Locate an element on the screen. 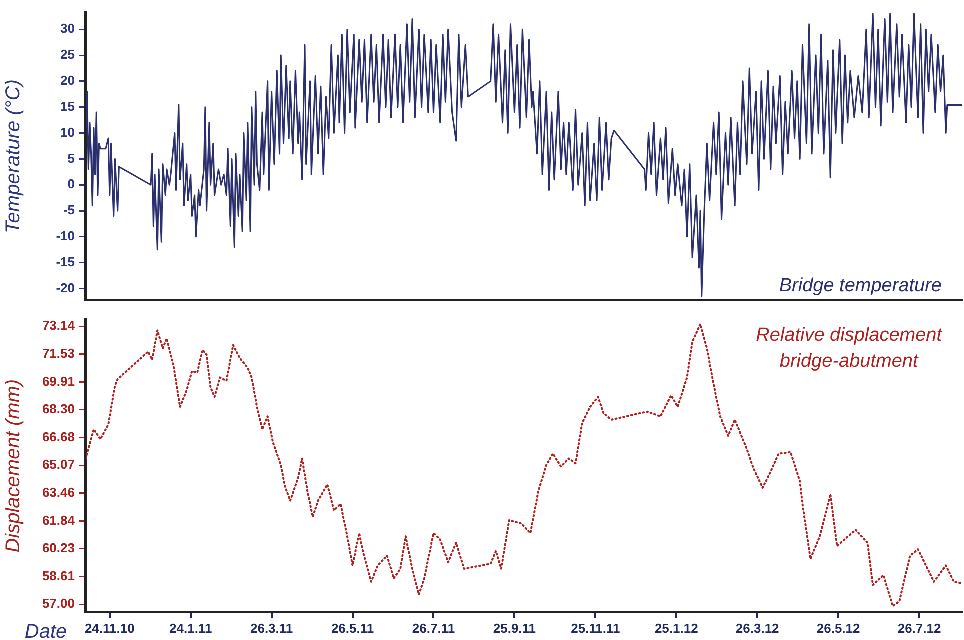  y-tick-label: 65.07 is located at coordinates (58, 464).